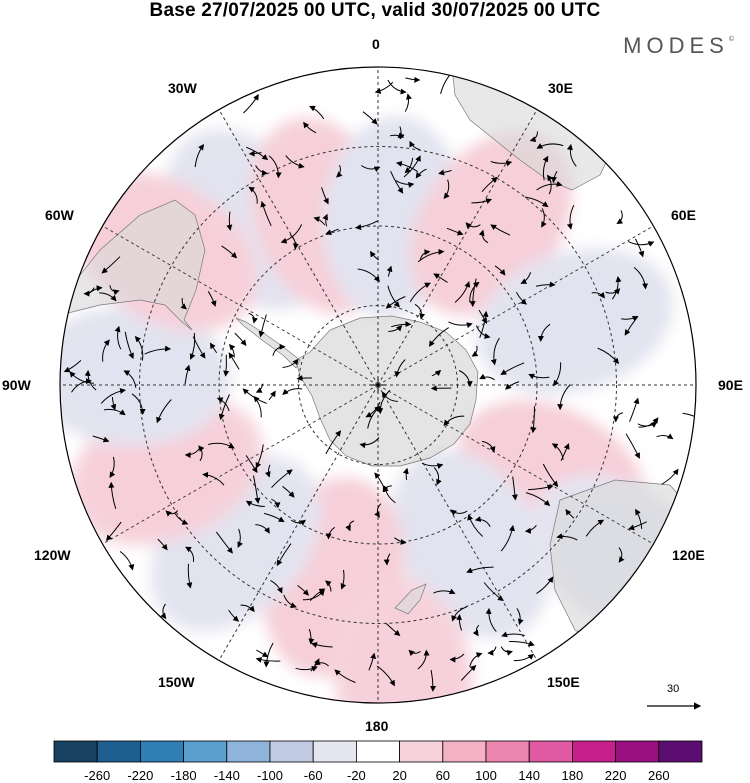 The width and height of the screenshot is (750, 783). Describe the element at coordinates (676, 45) in the screenshot. I see `brand-name: MODES` at that location.